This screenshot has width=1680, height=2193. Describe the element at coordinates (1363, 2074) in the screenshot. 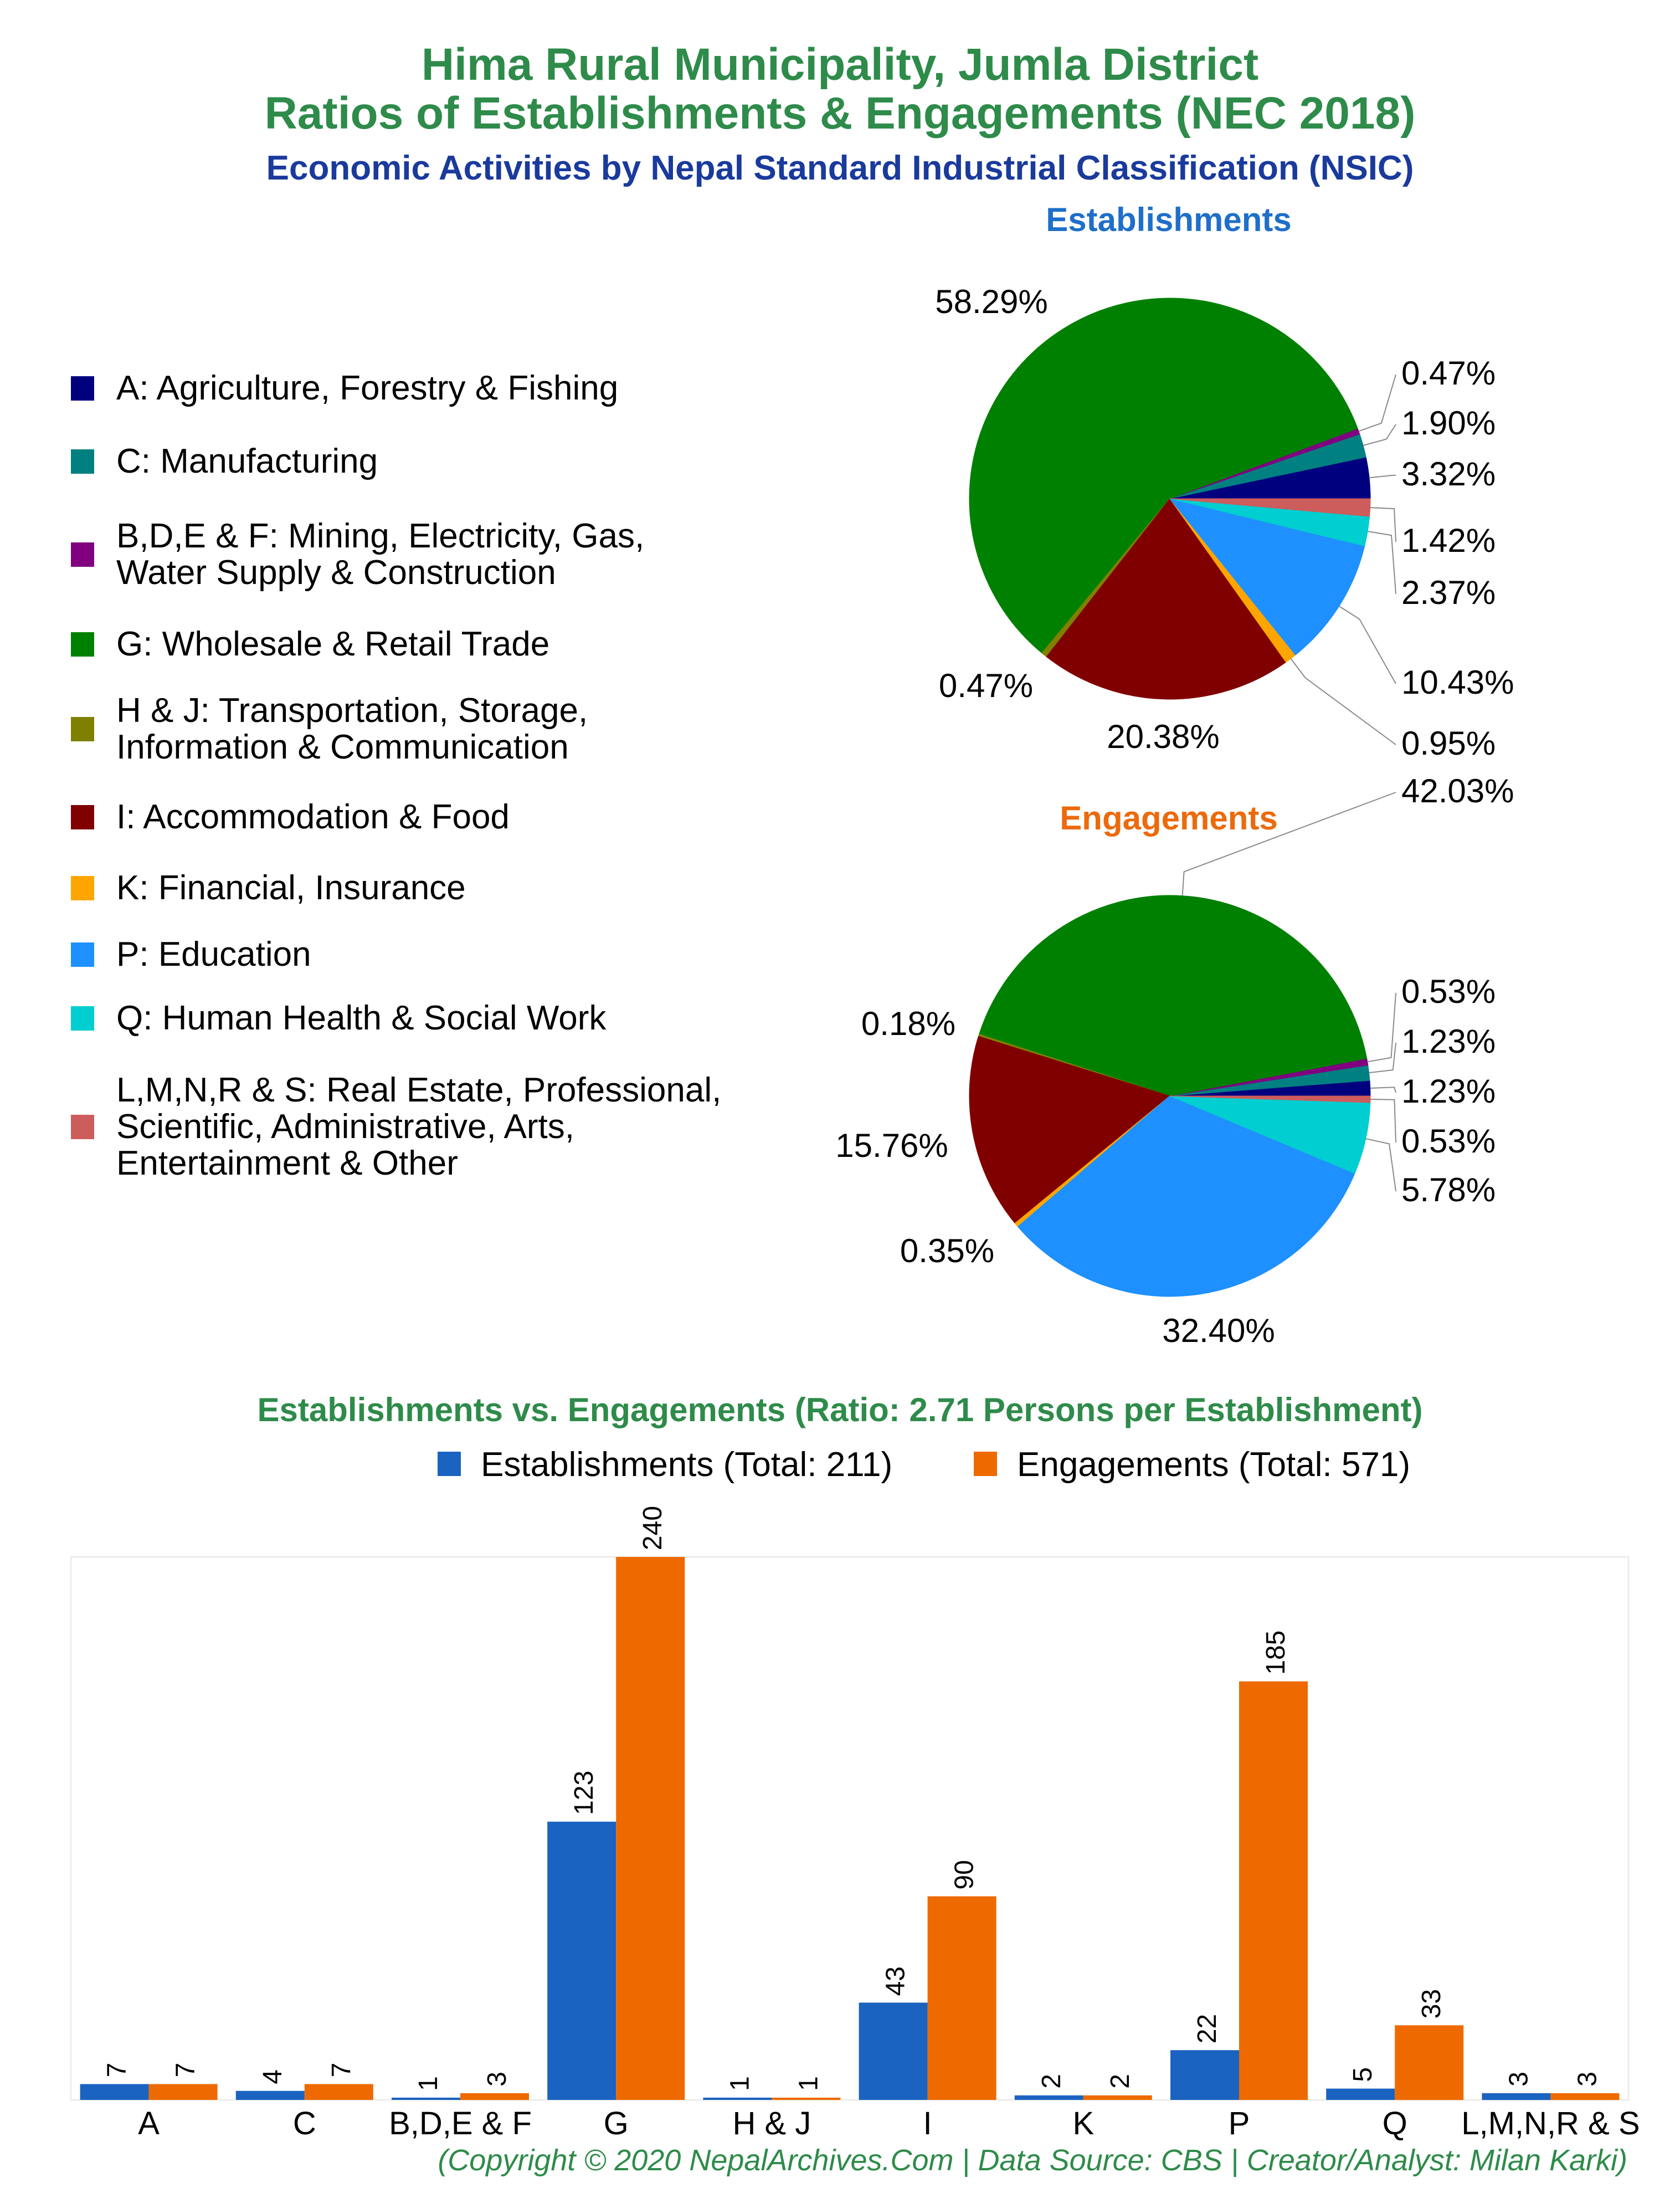

I see `bar-value-label: 5` at that location.